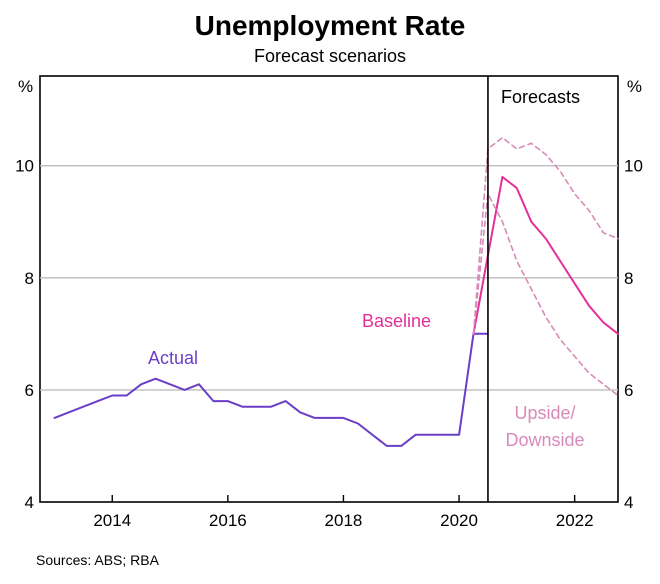  What do you see at coordinates (173, 358) in the screenshot?
I see `series-label-actual: Actual` at bounding box center [173, 358].